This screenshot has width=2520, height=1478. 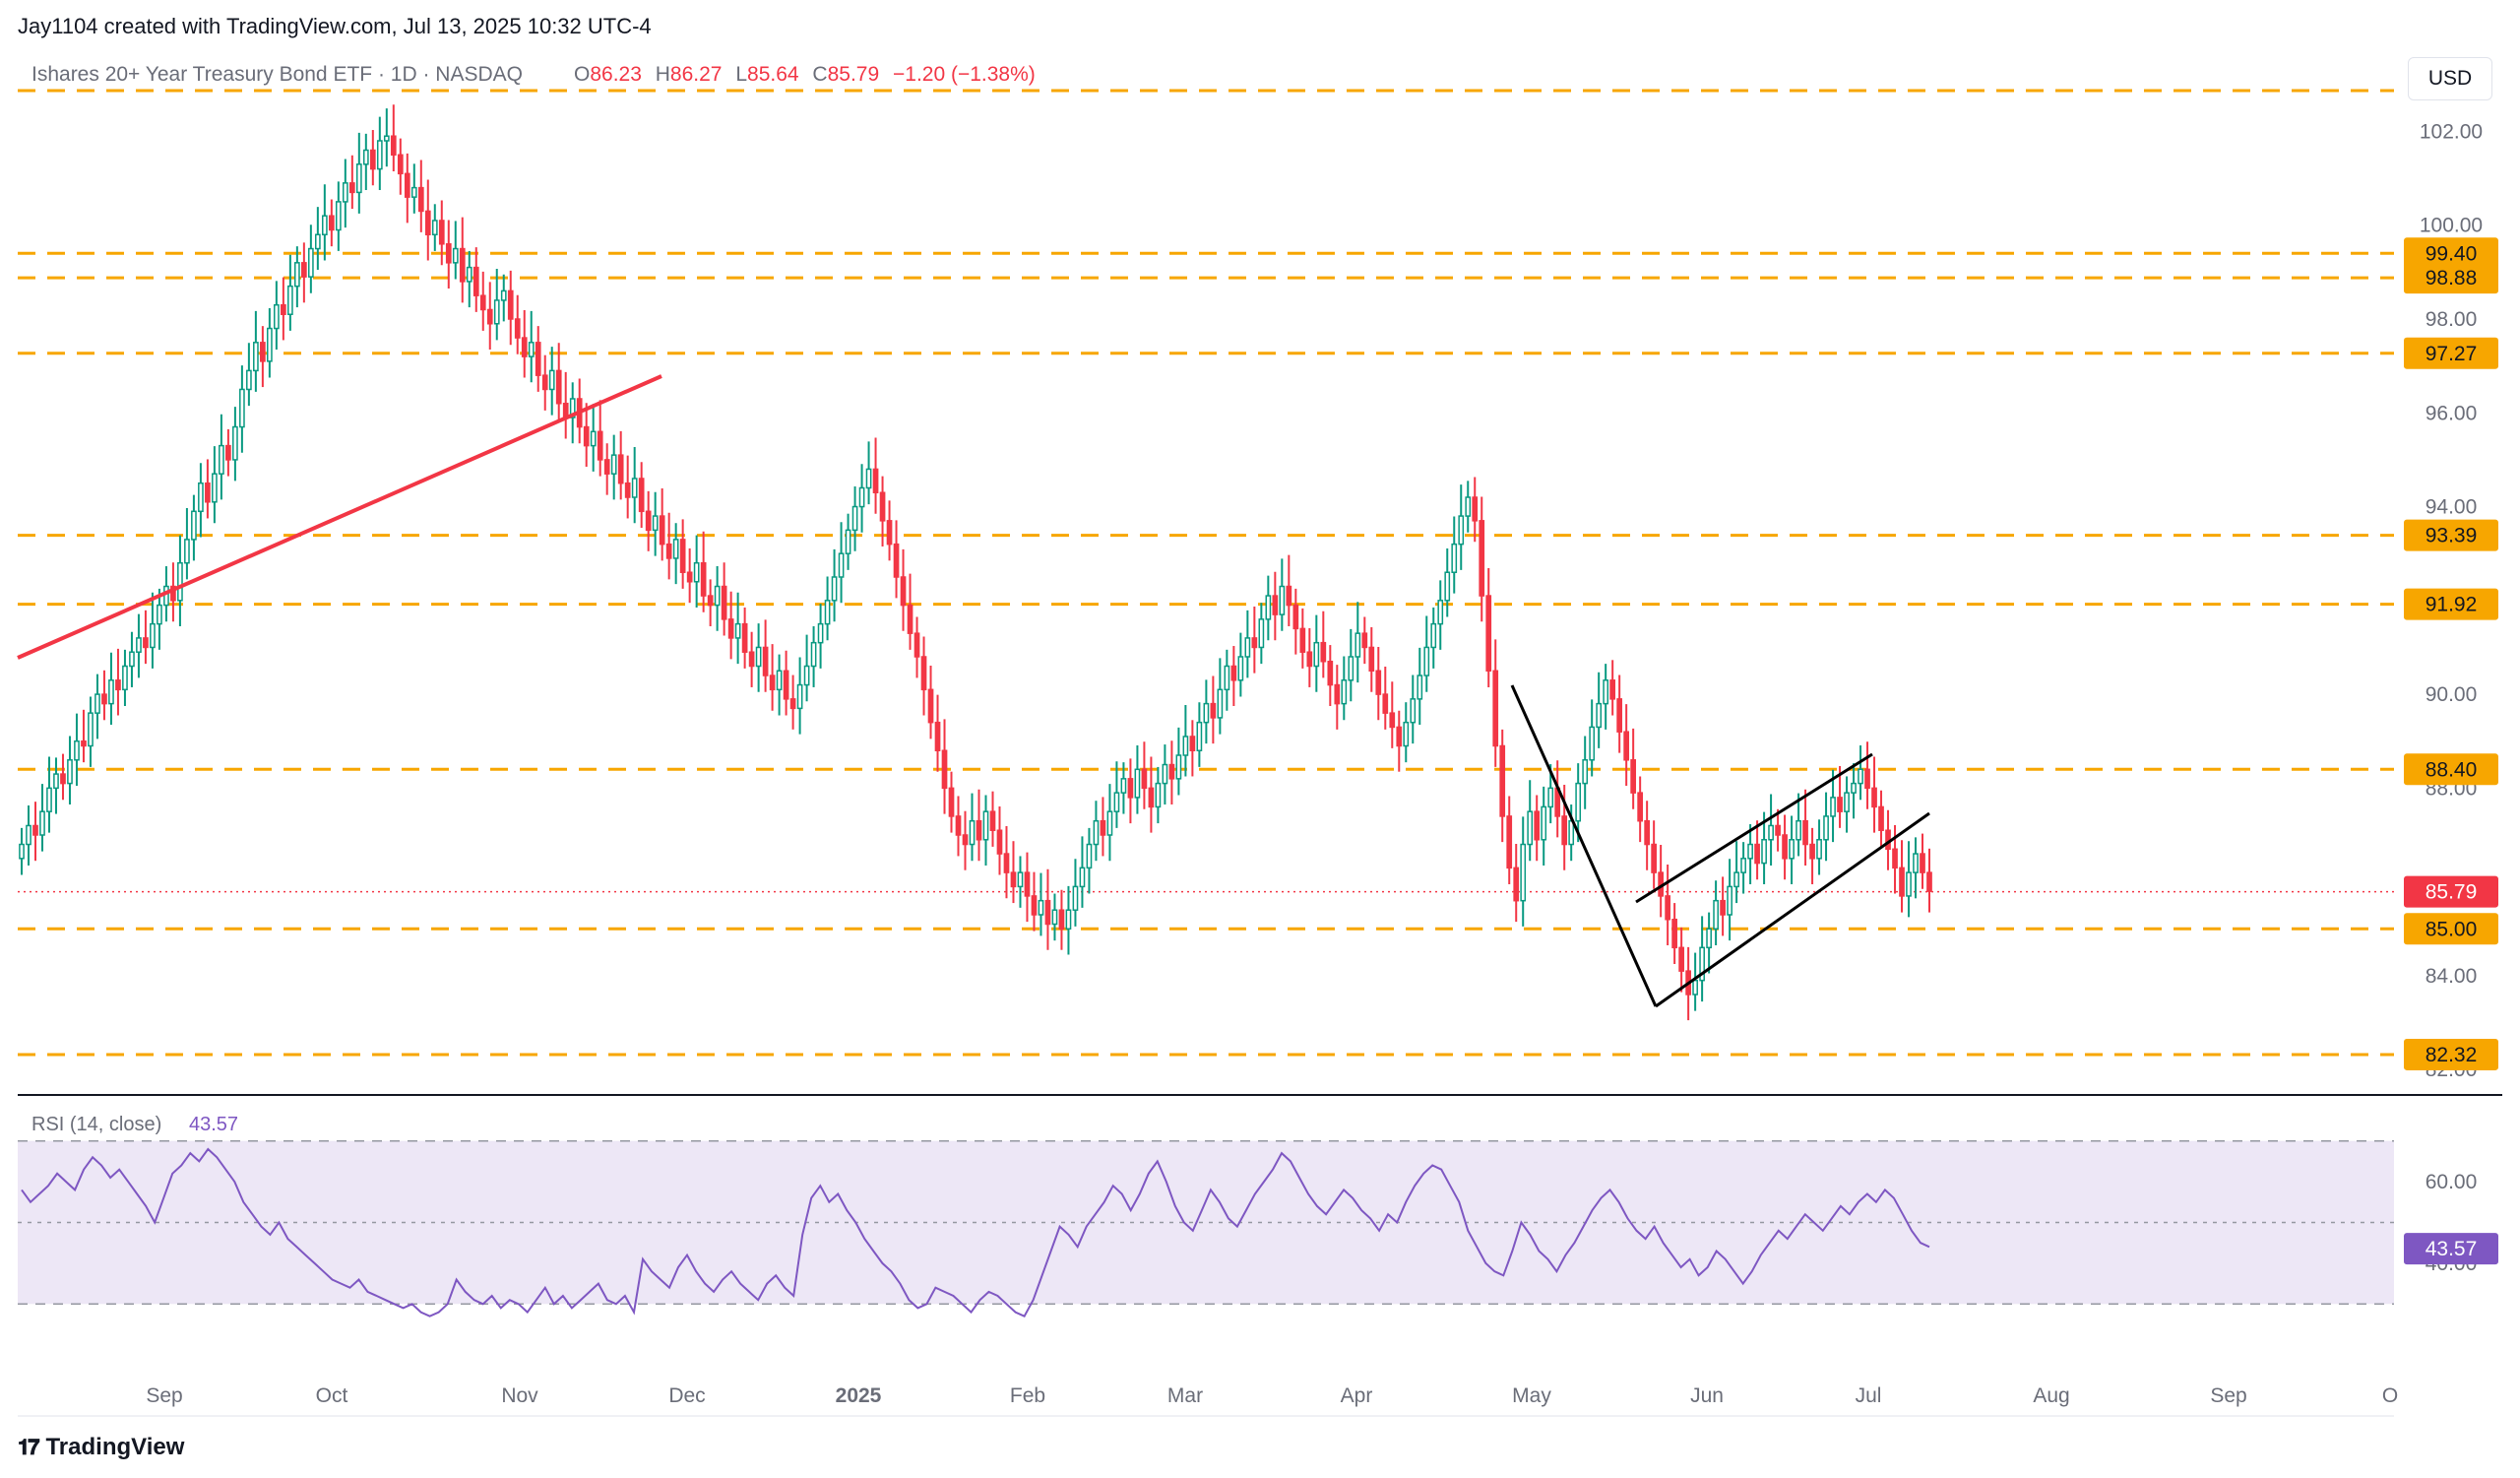 I want to click on rsi-line, so click(x=975, y=1232).